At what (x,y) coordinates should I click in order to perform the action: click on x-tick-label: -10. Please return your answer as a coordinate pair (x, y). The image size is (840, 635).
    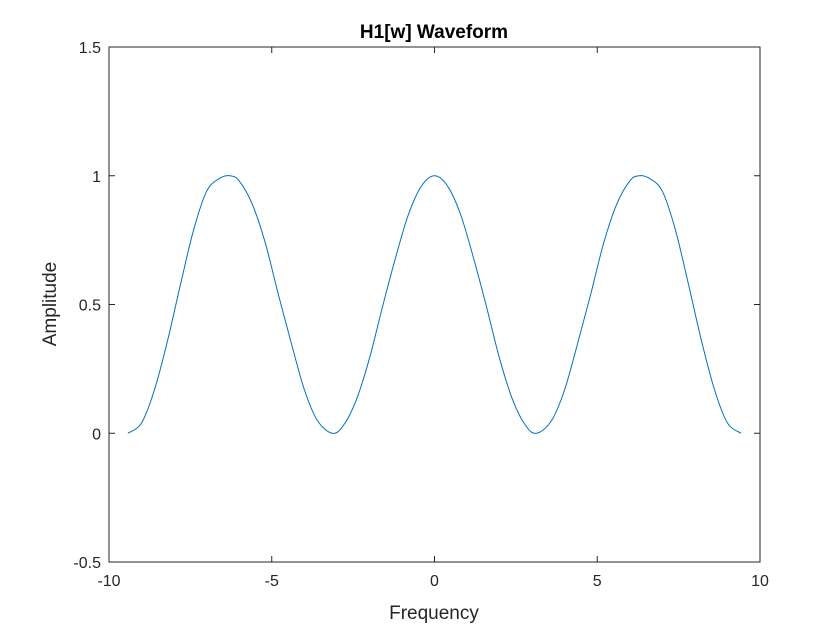
    Looking at the image, I should click on (108, 581).